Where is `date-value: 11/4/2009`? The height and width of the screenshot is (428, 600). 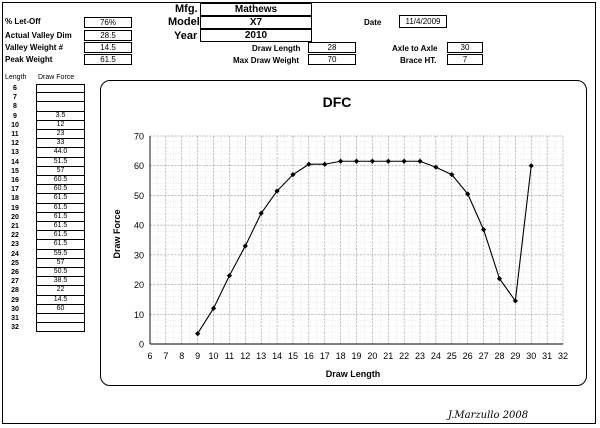
date-value: 11/4/2009 is located at coordinates (423, 21).